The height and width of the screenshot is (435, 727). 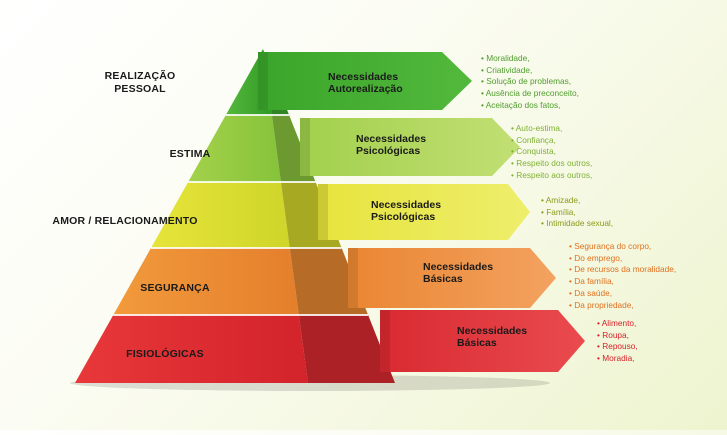 What do you see at coordinates (552, 174) in the screenshot?
I see `need-example-item: • Respeito aos outros,` at bounding box center [552, 174].